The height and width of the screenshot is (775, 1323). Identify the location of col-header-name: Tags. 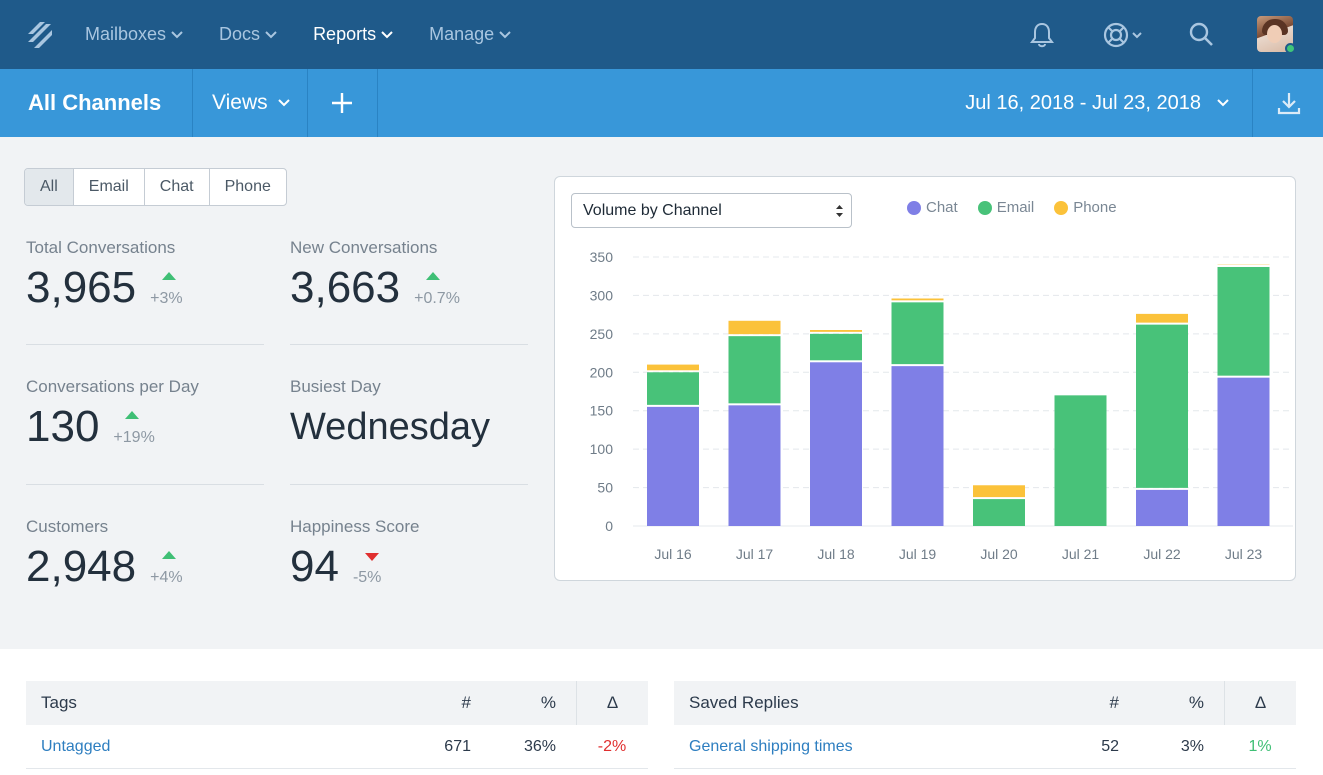
(59, 702).